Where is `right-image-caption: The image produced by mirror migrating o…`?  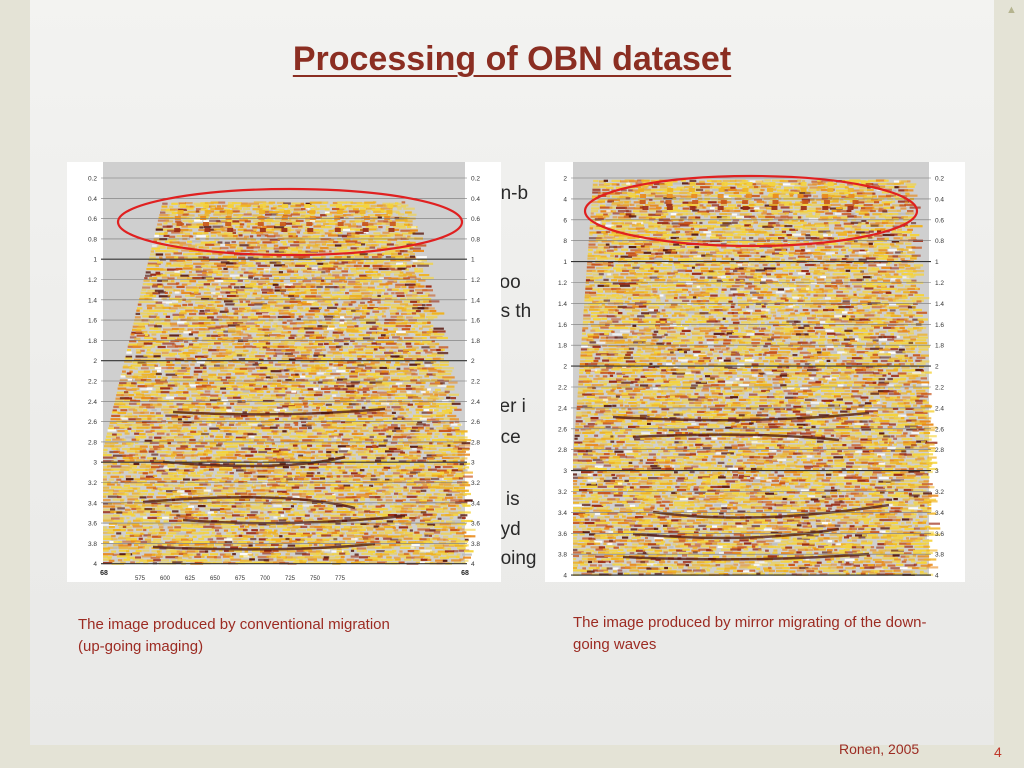
right-image-caption: The image produced by mirror migrating o… is located at coordinates (750, 633).